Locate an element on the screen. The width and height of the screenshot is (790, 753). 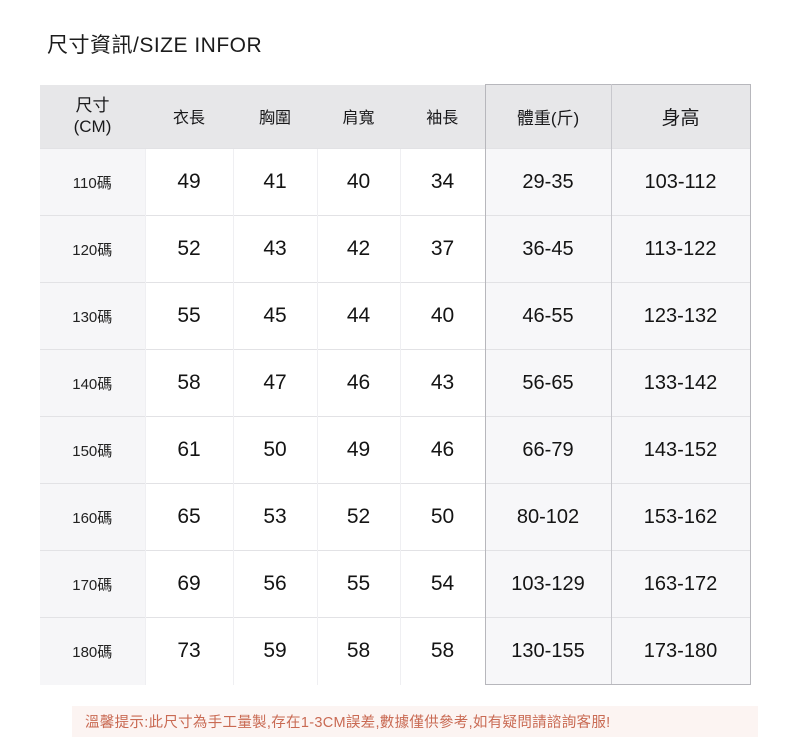
size-cell: 59 is located at coordinates (274, 651).